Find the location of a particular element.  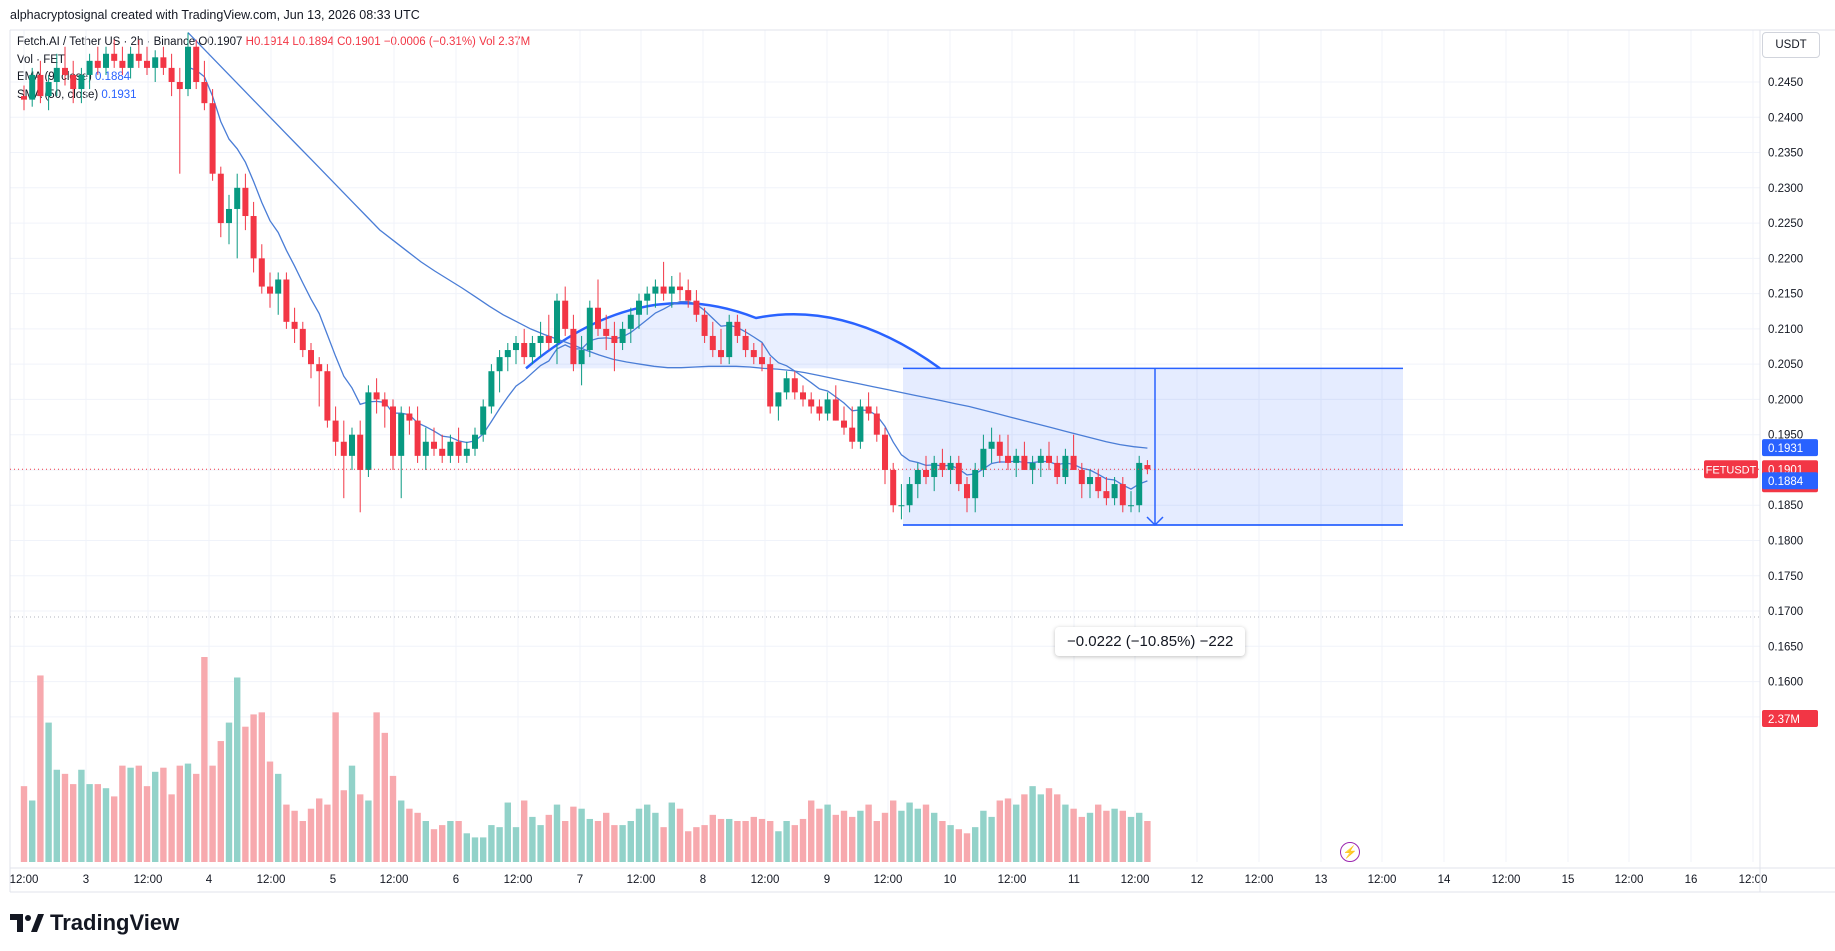

price-tick-label: 0.2200 is located at coordinates (1785, 259).